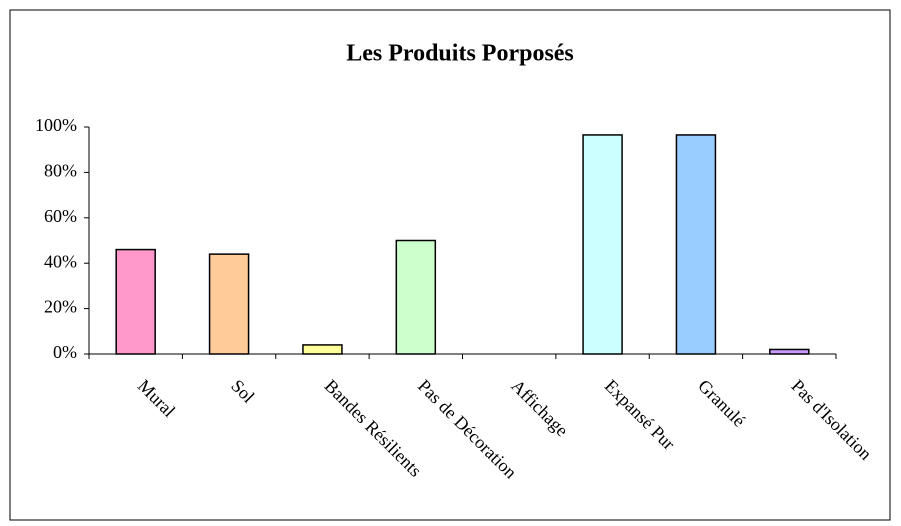 The width and height of the screenshot is (901, 526). I want to click on y-tick-label: 80%, so click(60, 171).